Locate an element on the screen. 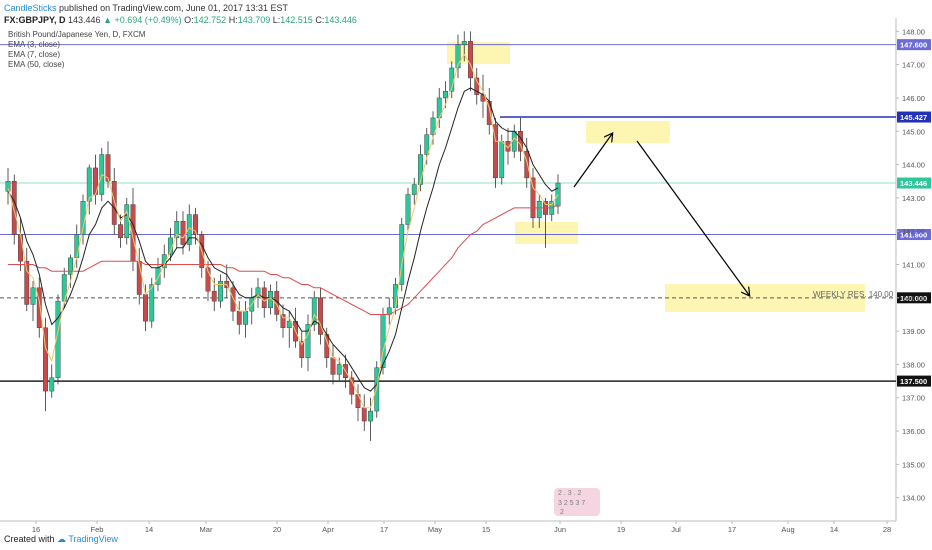 The width and height of the screenshot is (932, 550). x-tick-label: Feb is located at coordinates (97, 529).